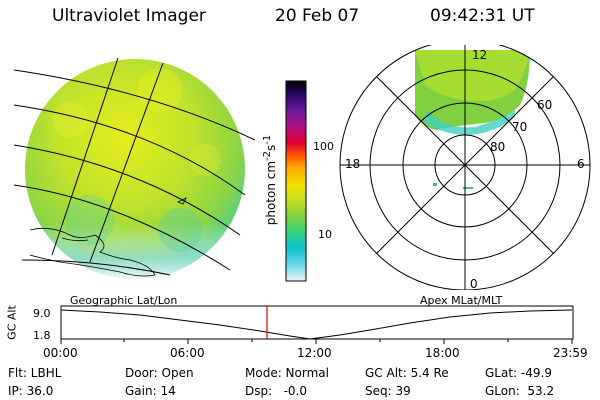 This screenshot has height=400, width=600. I want to click on mlt-label-12: 12, so click(480, 55).